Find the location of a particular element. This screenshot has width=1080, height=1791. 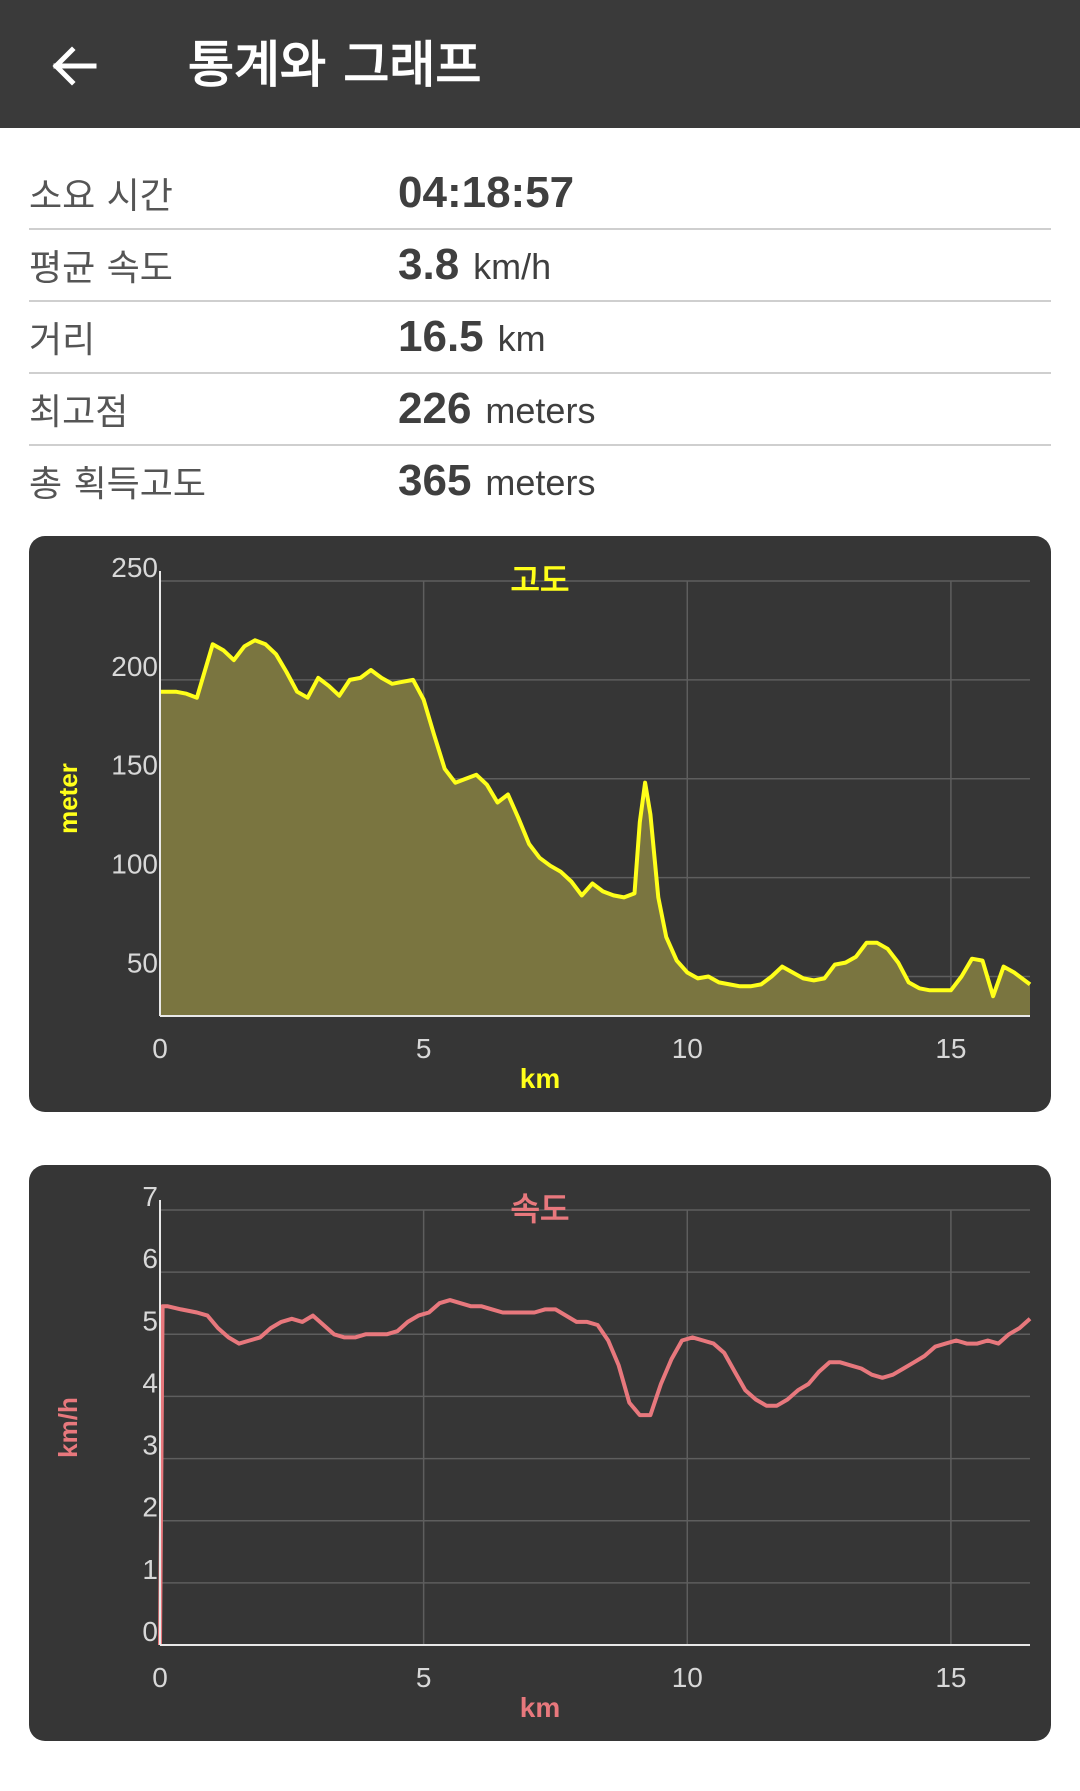

y-tick-label: 6 is located at coordinates (150, 1258).